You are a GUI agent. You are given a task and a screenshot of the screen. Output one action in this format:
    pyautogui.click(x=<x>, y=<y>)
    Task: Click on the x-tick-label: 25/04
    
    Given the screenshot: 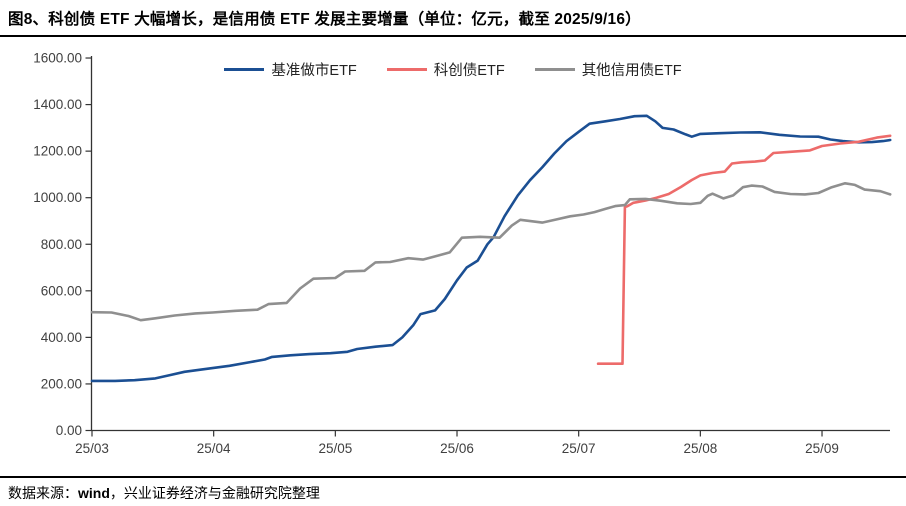 What is the action you would take?
    pyautogui.click(x=214, y=448)
    